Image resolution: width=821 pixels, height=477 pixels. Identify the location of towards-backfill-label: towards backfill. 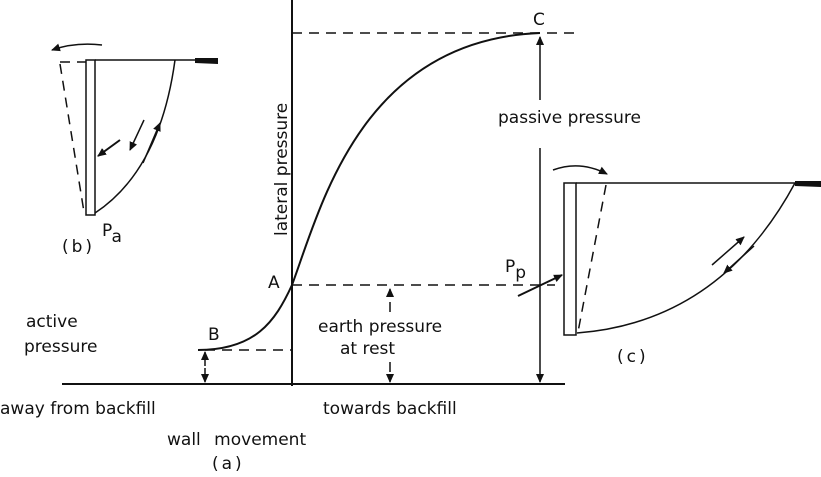
(390, 409).